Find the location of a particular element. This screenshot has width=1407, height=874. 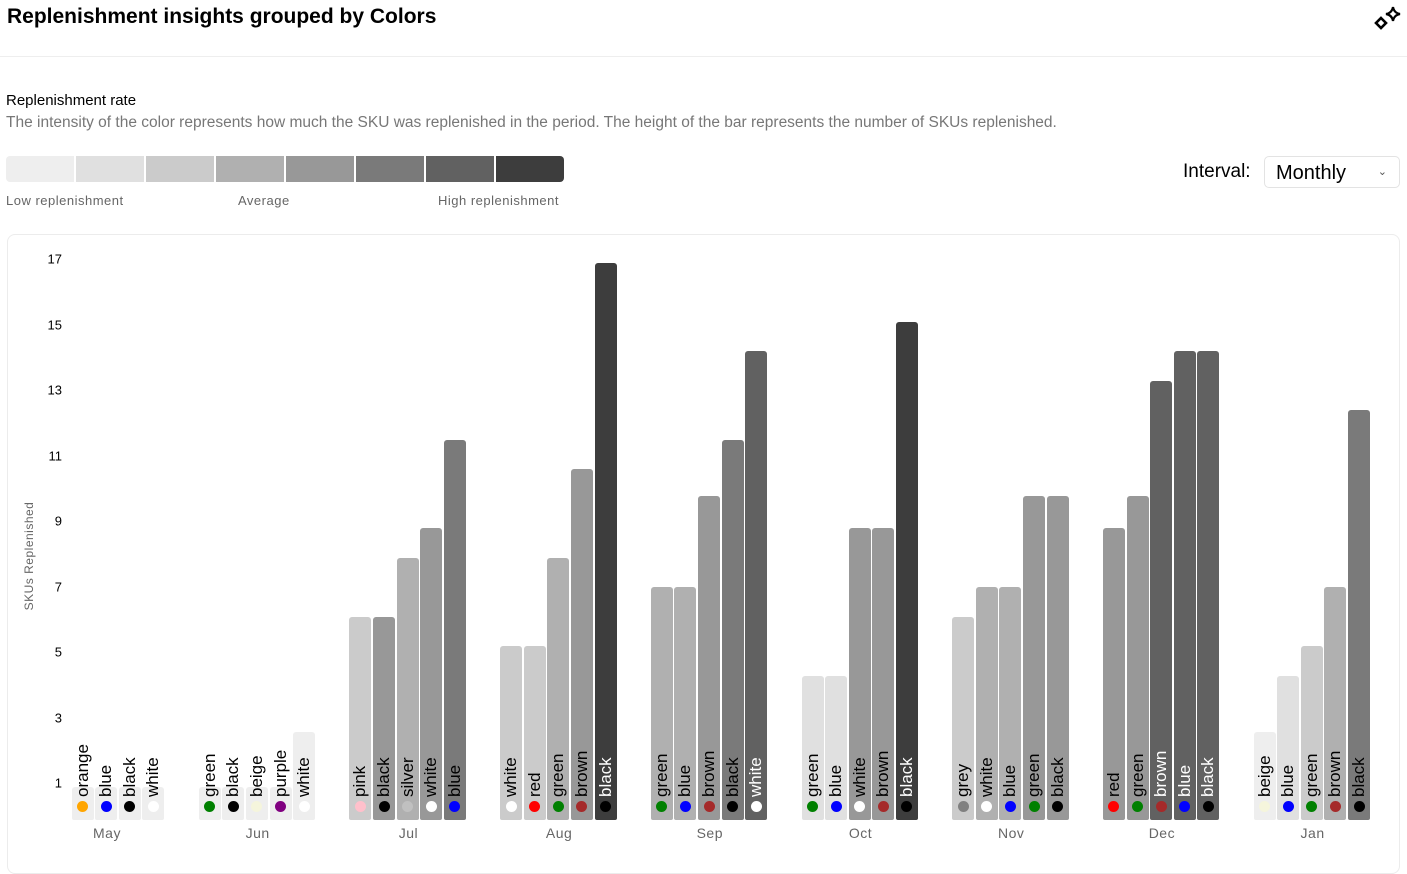

x-tick-label: Oct is located at coordinates (860, 833).